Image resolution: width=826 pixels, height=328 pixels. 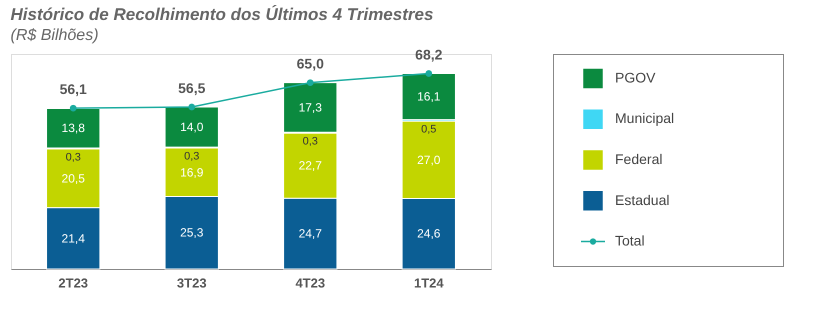 What do you see at coordinates (74, 89) in the screenshot?
I see `data-label: 56,1` at bounding box center [74, 89].